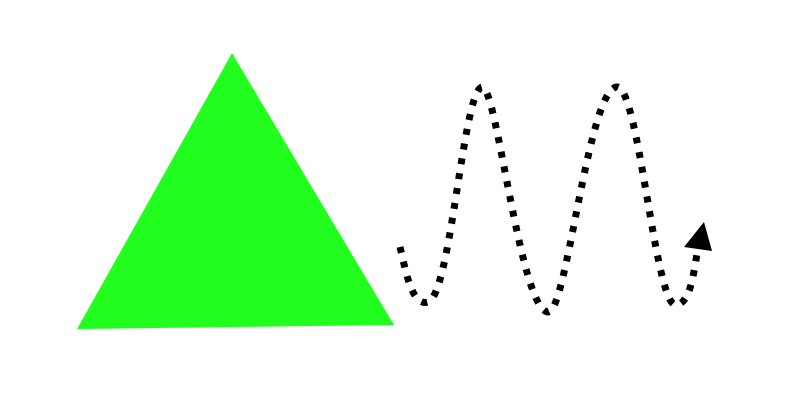 This screenshot has width=800, height=400. What do you see at coordinates (698, 236) in the screenshot?
I see `arrowhead-icon` at bounding box center [698, 236].